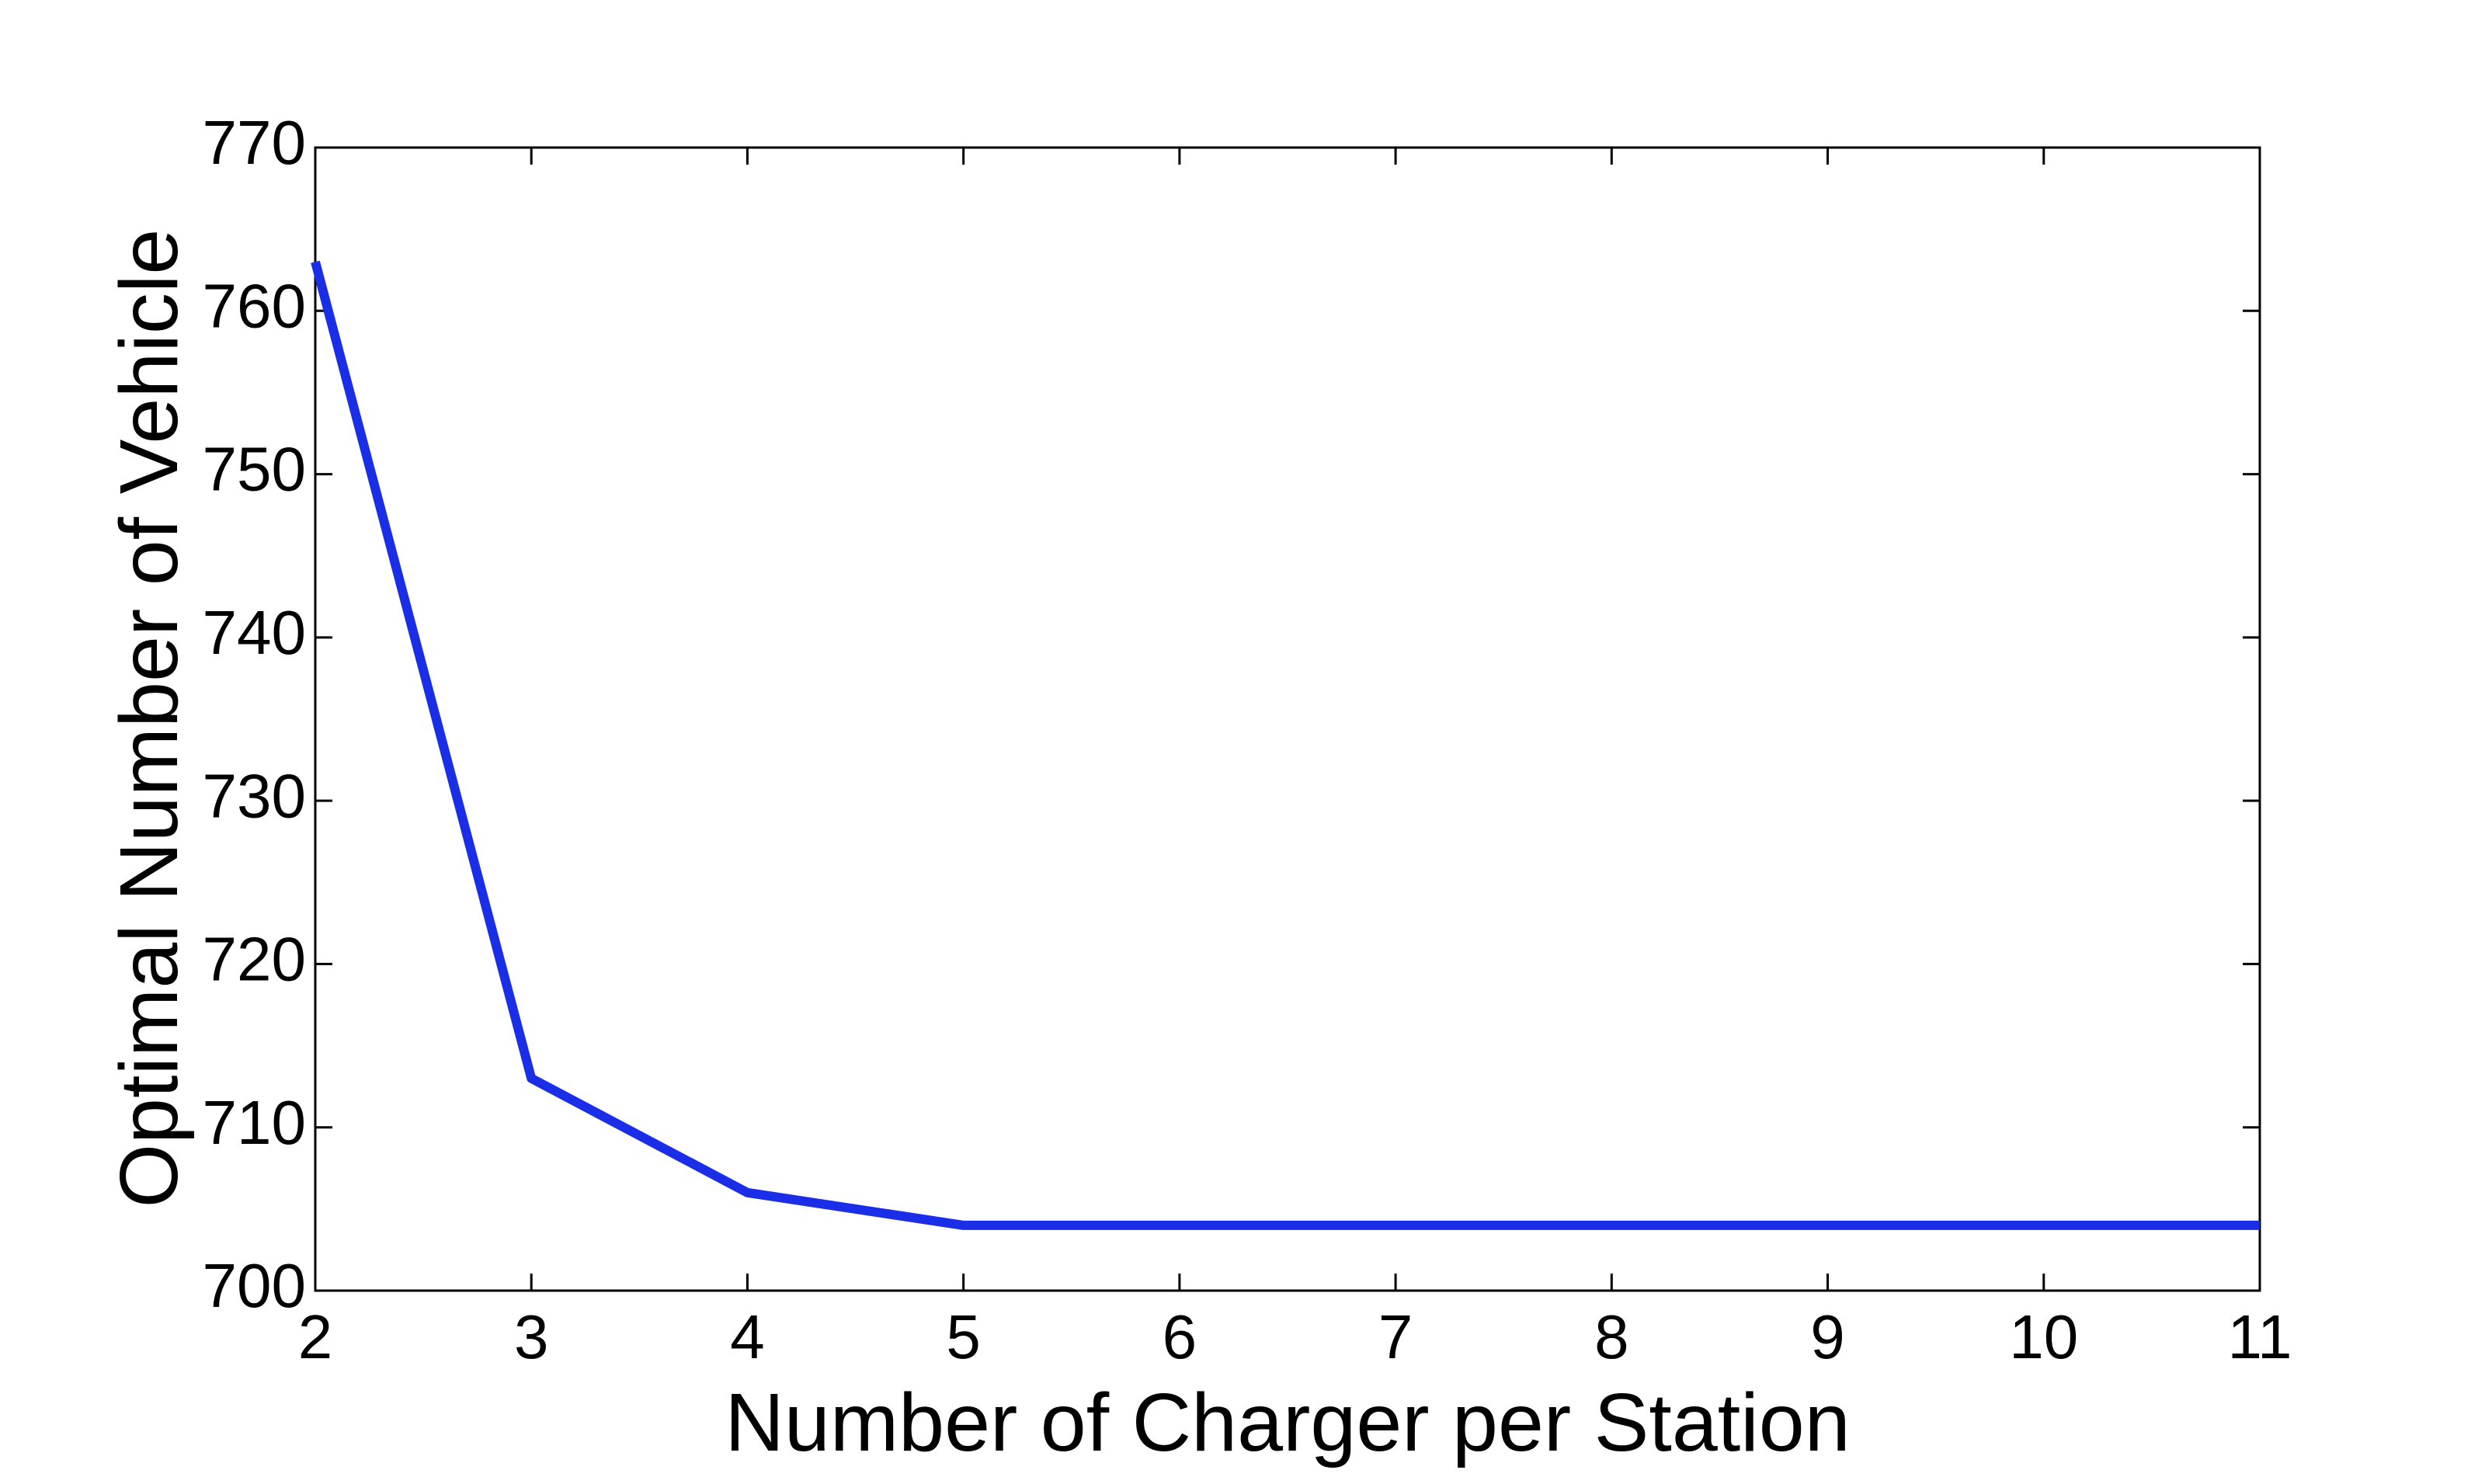 The width and height of the screenshot is (2485, 1484). Describe the element at coordinates (2259, 1336) in the screenshot. I see `x-tick-label: 11` at that location.